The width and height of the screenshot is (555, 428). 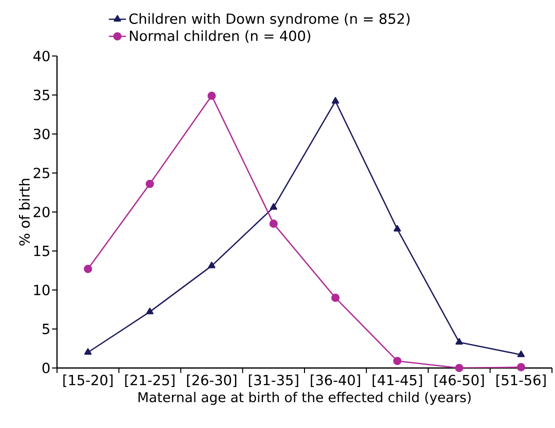 What do you see at coordinates (521, 381) in the screenshot?
I see `x-tick-label: [51-56]` at bounding box center [521, 381].